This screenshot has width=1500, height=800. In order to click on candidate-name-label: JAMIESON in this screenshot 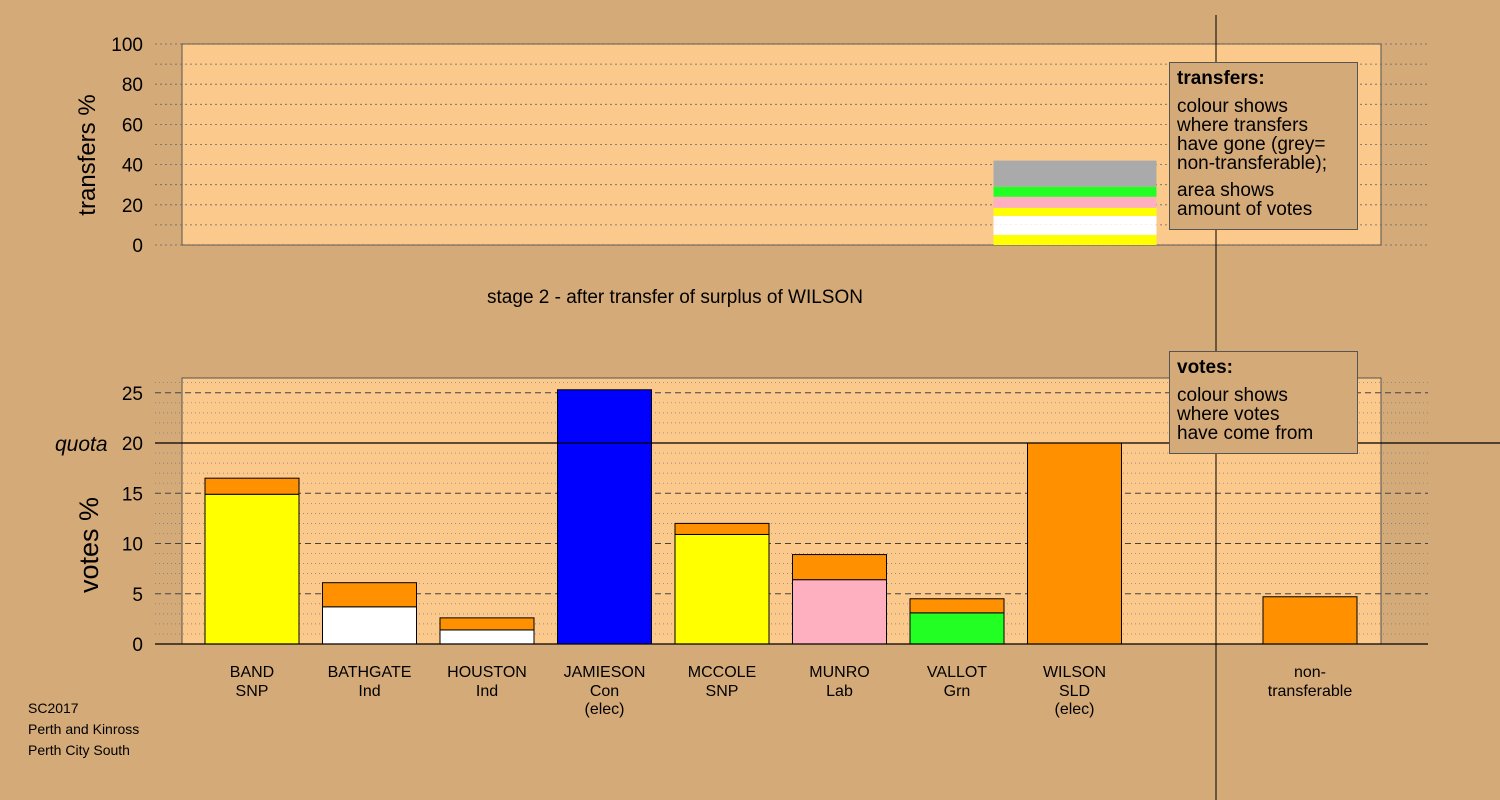, I will do `click(605, 672)`.